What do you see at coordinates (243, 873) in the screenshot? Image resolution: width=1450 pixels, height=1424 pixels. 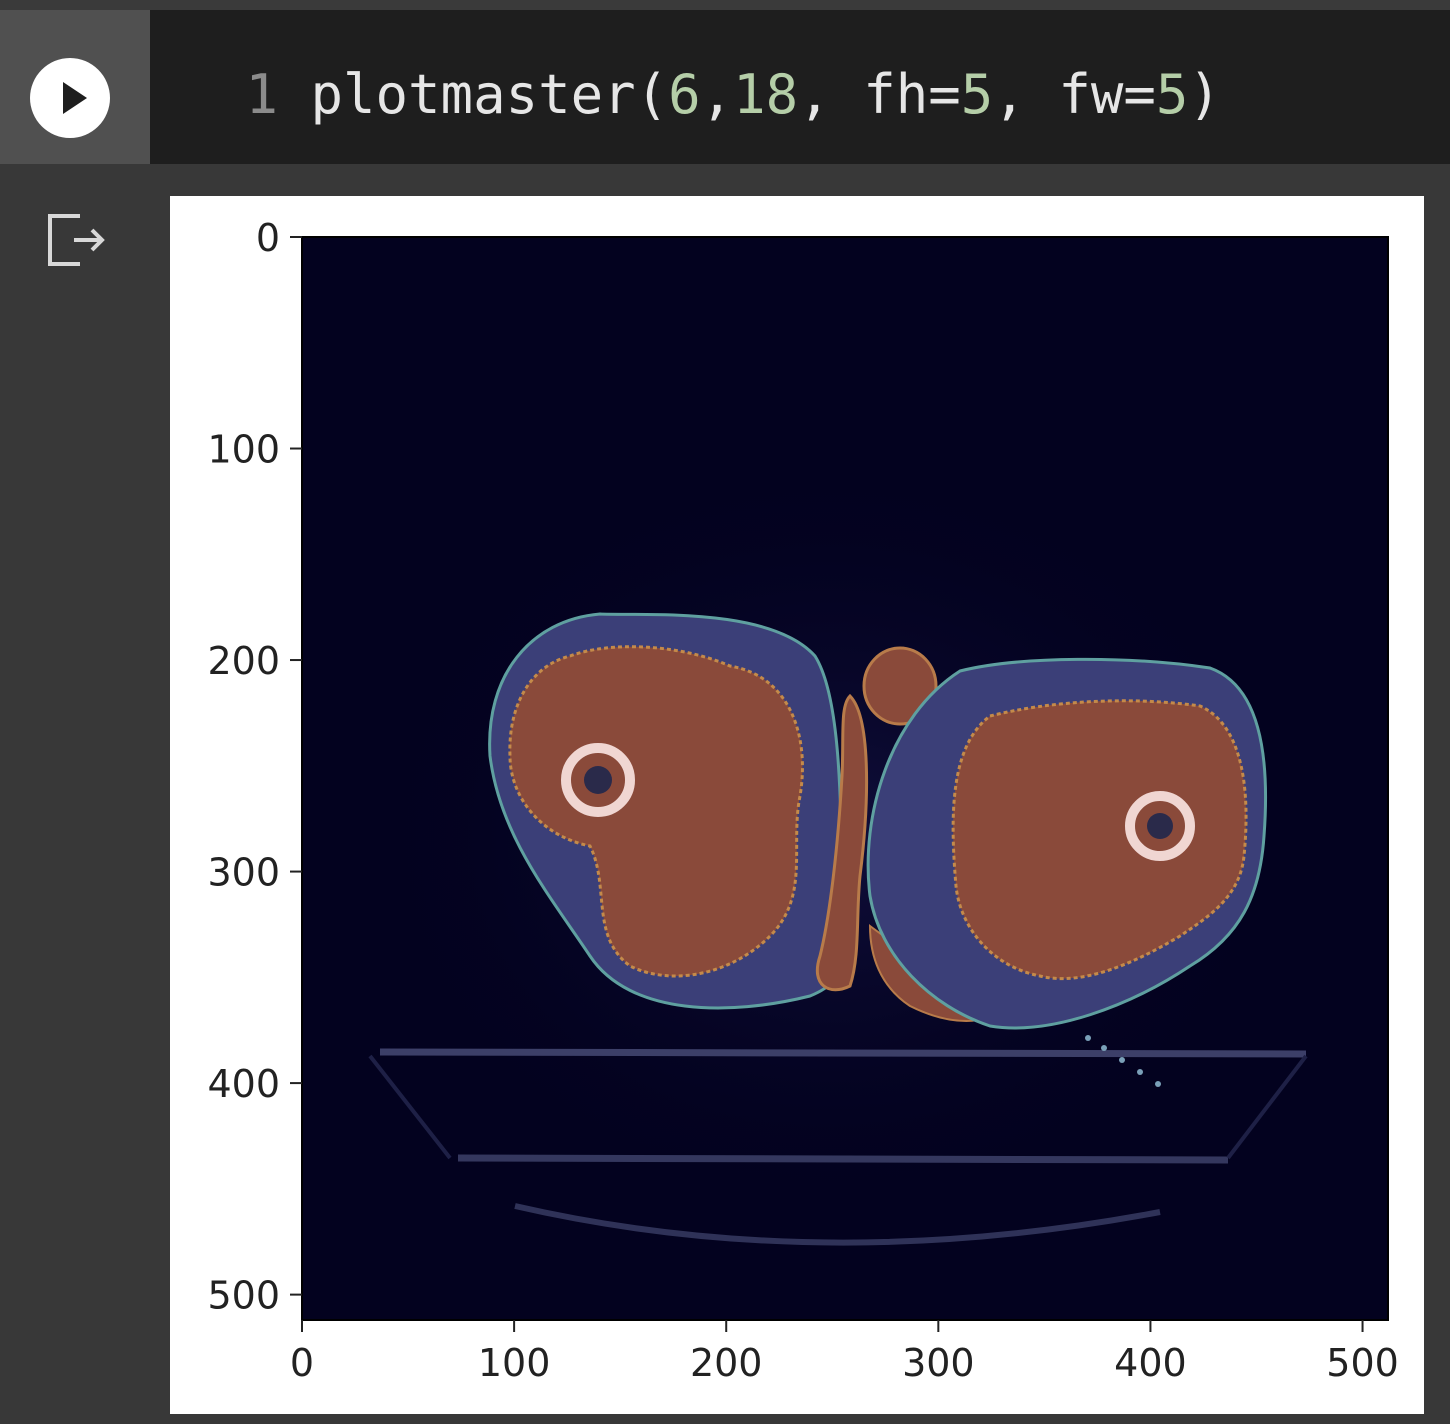 I see `y-tick-label: 300` at bounding box center [243, 873].